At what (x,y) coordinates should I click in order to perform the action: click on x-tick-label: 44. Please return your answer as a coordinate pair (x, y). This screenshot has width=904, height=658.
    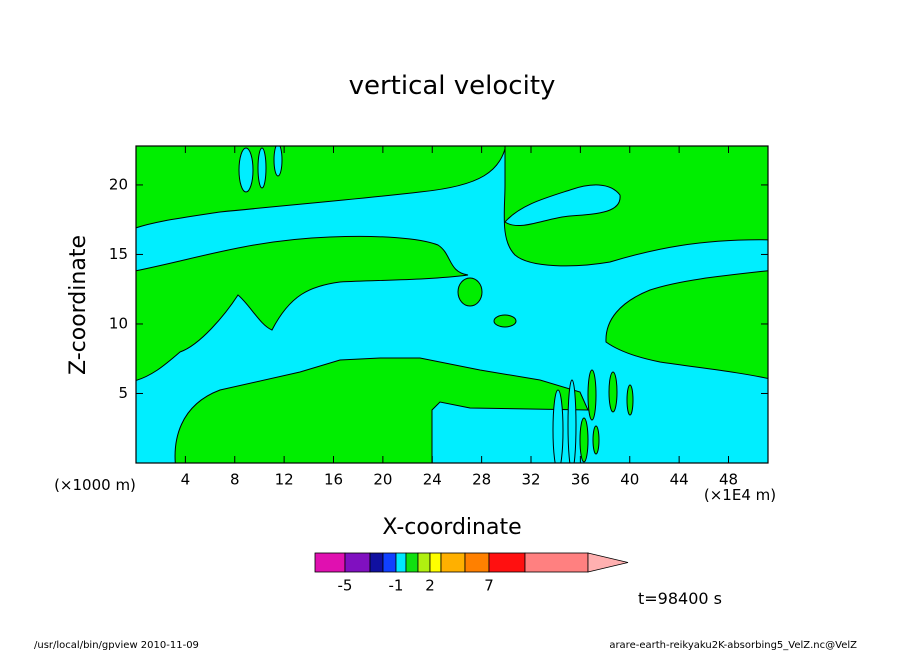
    Looking at the image, I should click on (679, 480).